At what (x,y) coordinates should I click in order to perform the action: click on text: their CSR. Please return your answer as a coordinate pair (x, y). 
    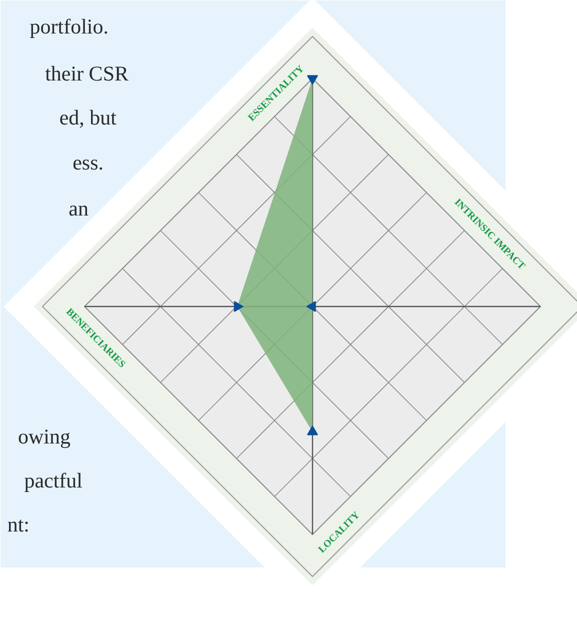
    Looking at the image, I should click on (87, 74).